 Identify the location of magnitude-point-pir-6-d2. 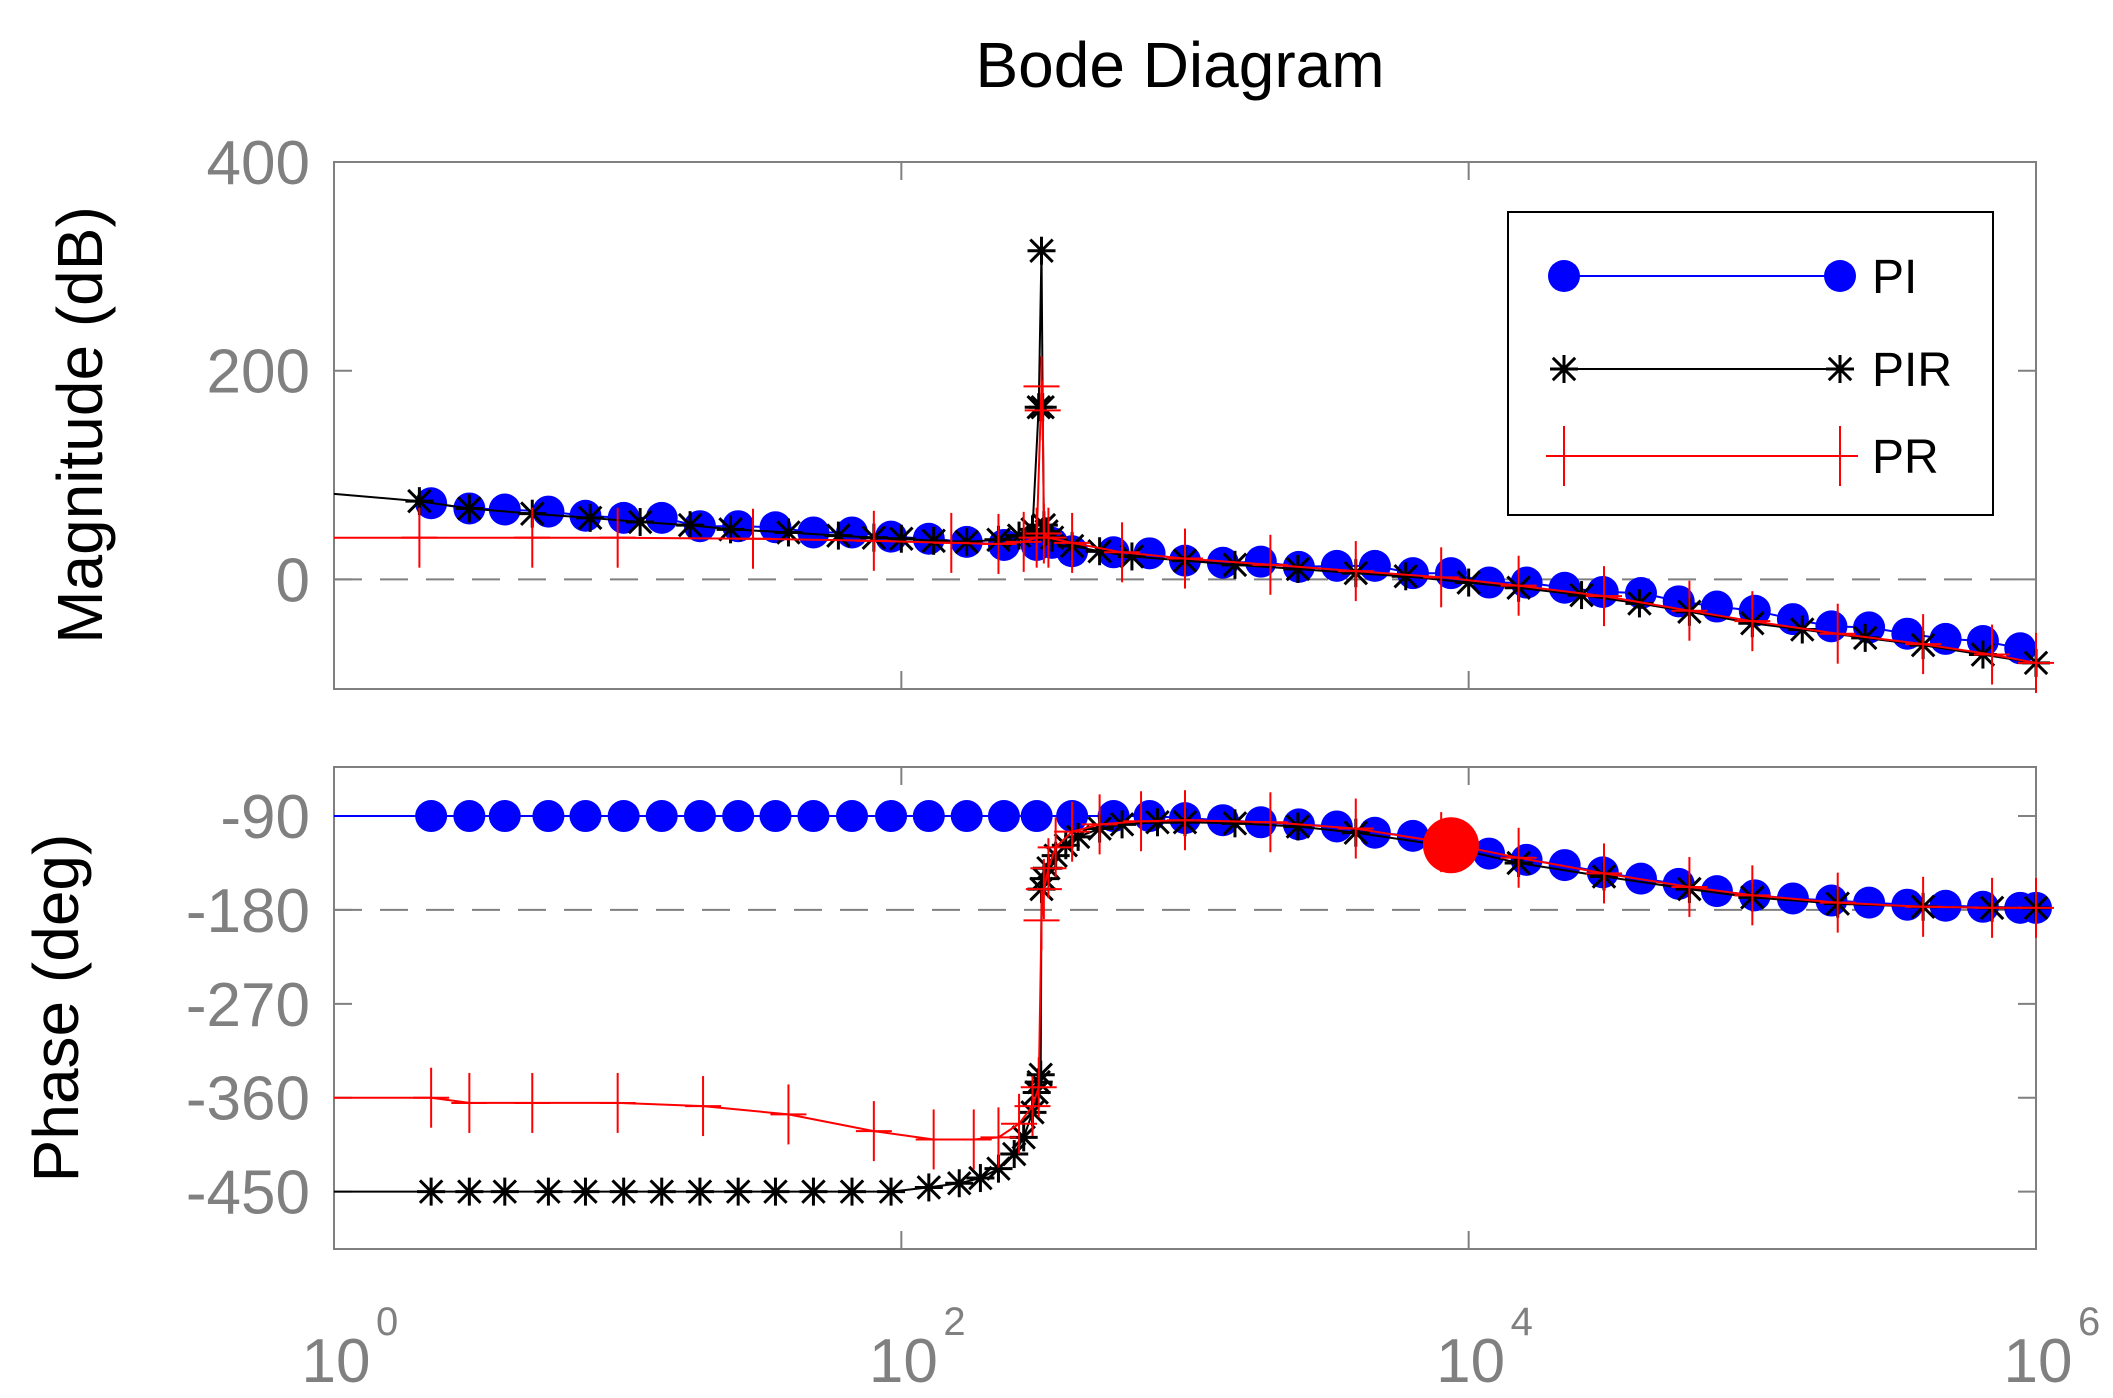
(690, 525).